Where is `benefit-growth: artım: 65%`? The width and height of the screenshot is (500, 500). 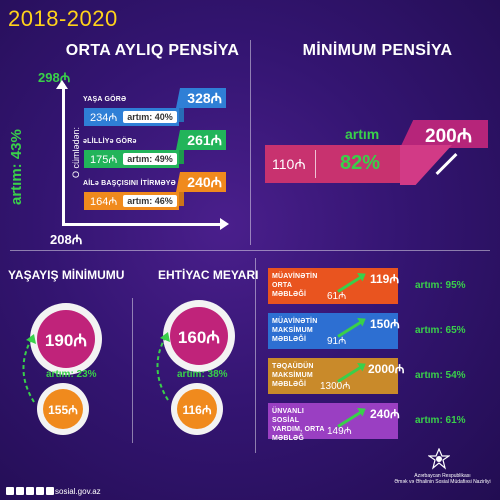 benefit-growth: artım: 65% is located at coordinates (440, 330).